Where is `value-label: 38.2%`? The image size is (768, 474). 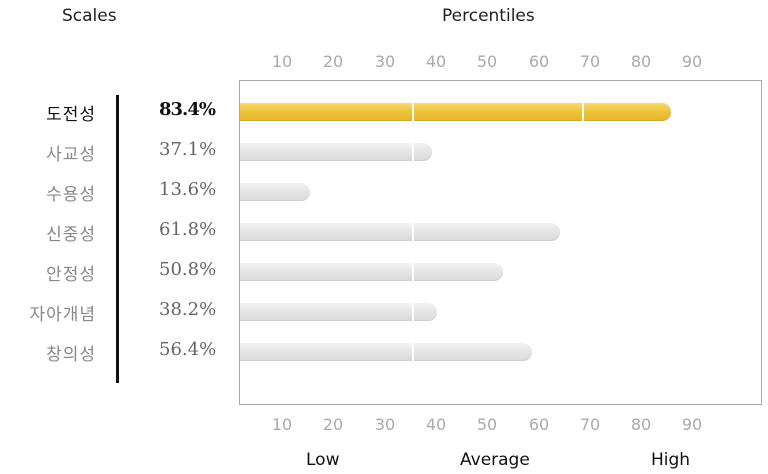 value-label: 38.2% is located at coordinates (188, 309).